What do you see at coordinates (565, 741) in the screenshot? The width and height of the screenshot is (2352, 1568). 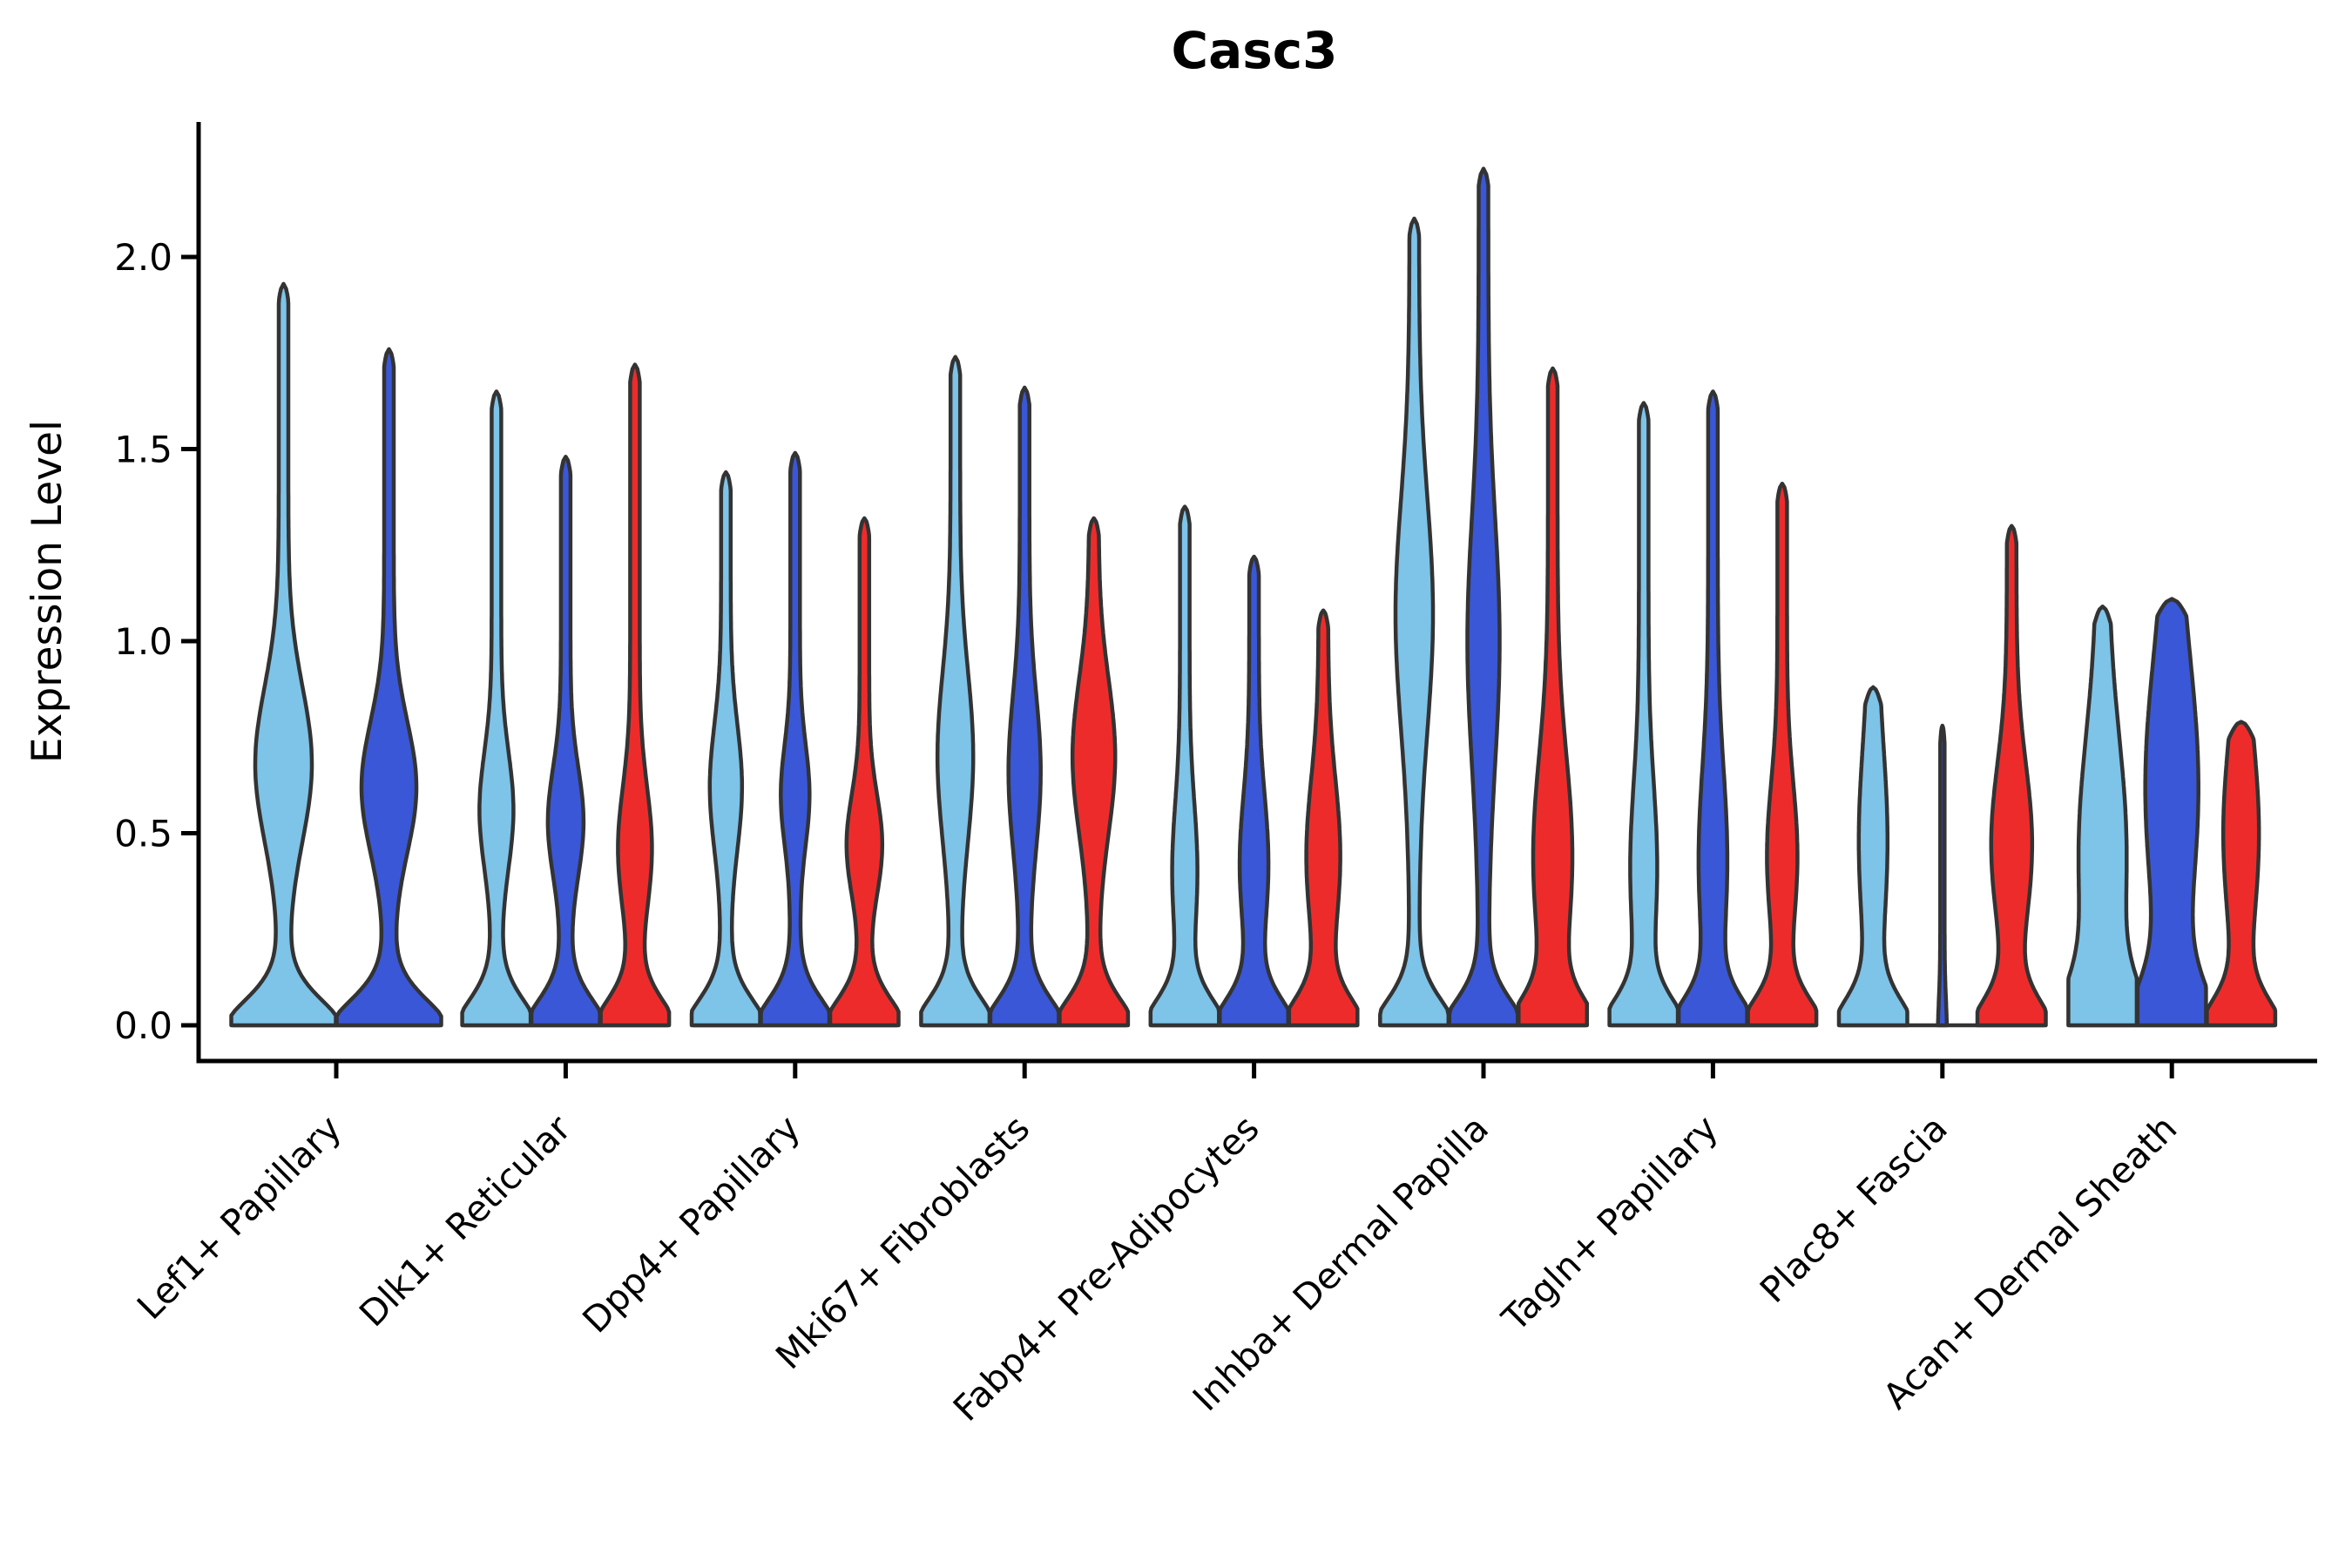 I see `violin-dlk1-reticular-dark-blue-split` at bounding box center [565, 741].